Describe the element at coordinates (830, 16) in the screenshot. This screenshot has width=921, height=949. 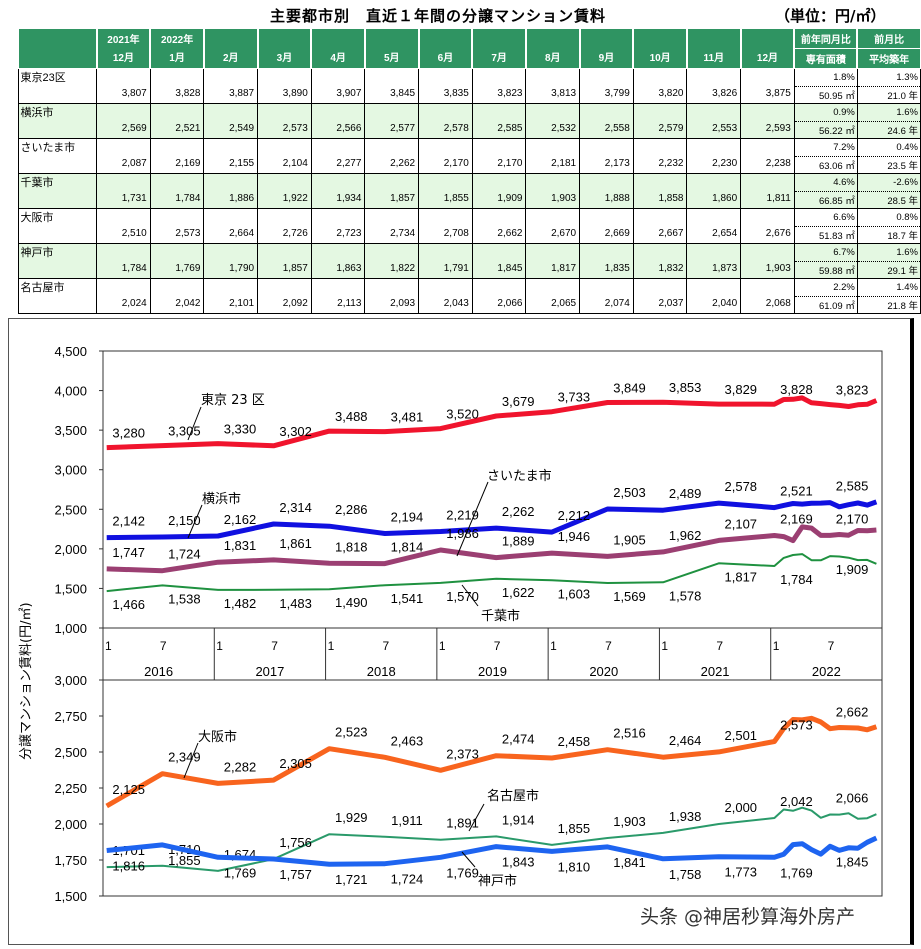
I see `unit-label: （単位：円/㎡）` at that location.